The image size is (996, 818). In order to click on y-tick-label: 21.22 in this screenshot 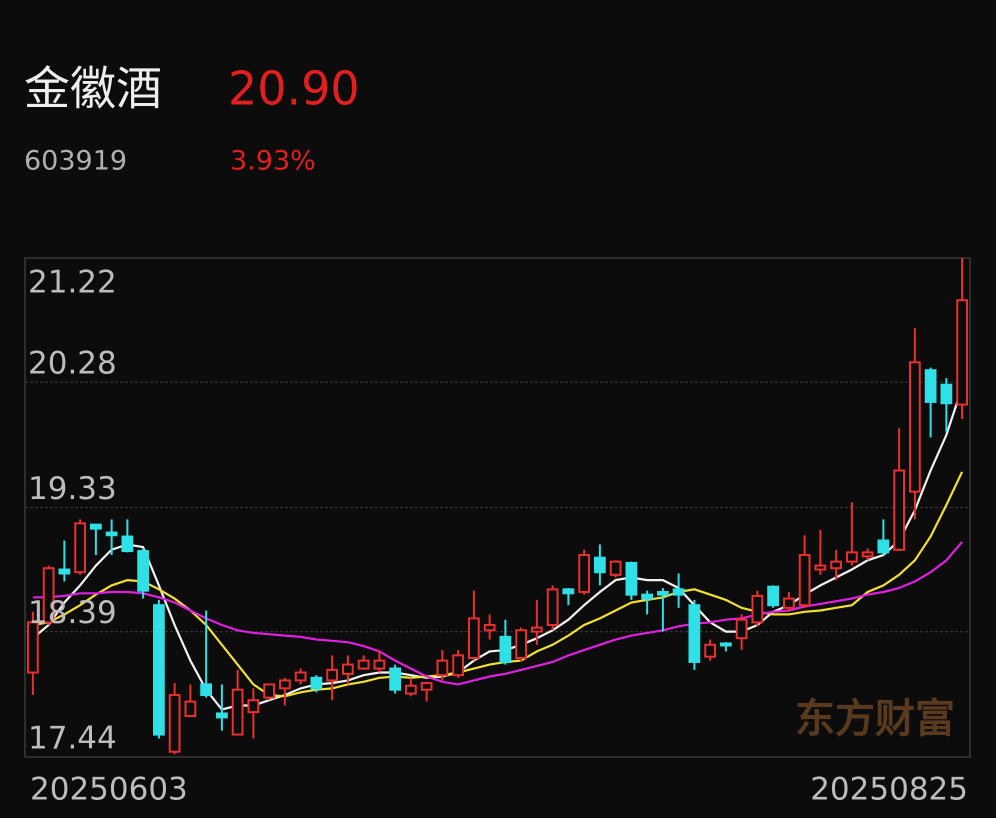, I will do `click(72, 283)`.